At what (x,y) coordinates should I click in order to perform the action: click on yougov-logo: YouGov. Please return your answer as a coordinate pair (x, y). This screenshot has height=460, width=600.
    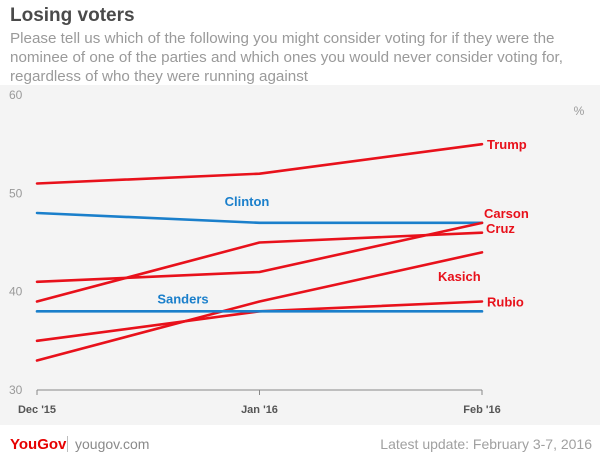
    Looking at the image, I should click on (38, 444).